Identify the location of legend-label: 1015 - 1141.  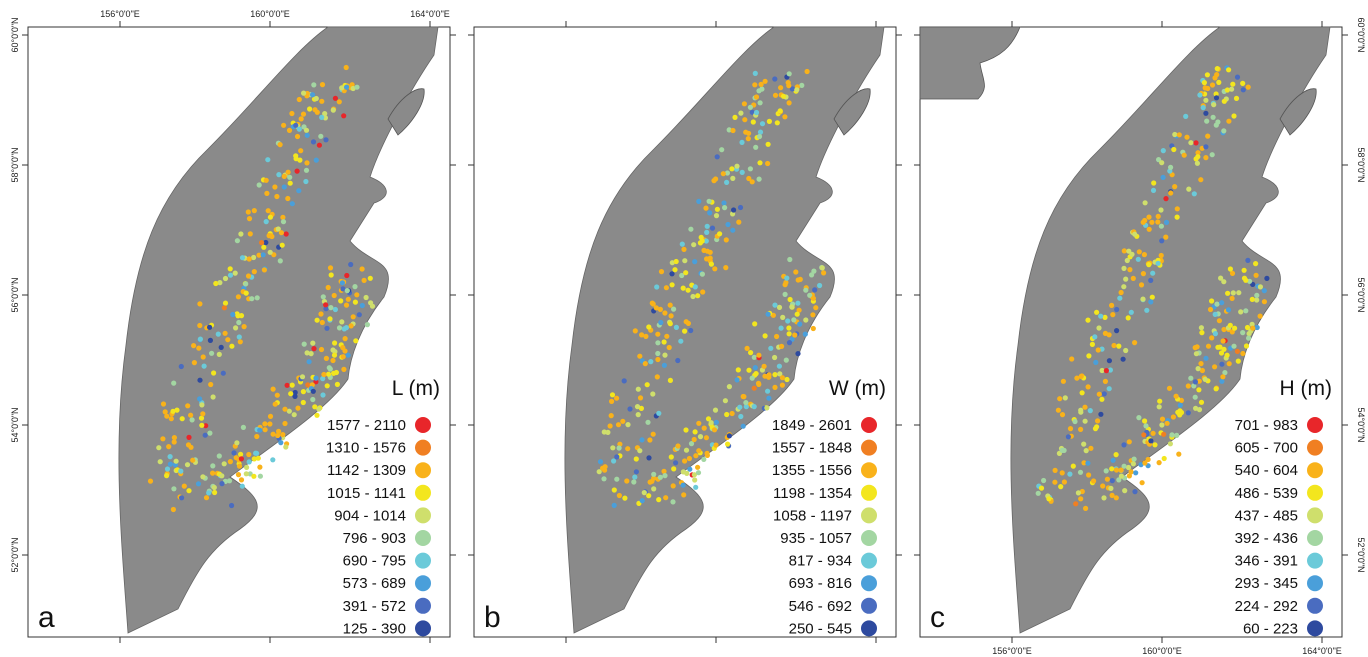
(366, 493).